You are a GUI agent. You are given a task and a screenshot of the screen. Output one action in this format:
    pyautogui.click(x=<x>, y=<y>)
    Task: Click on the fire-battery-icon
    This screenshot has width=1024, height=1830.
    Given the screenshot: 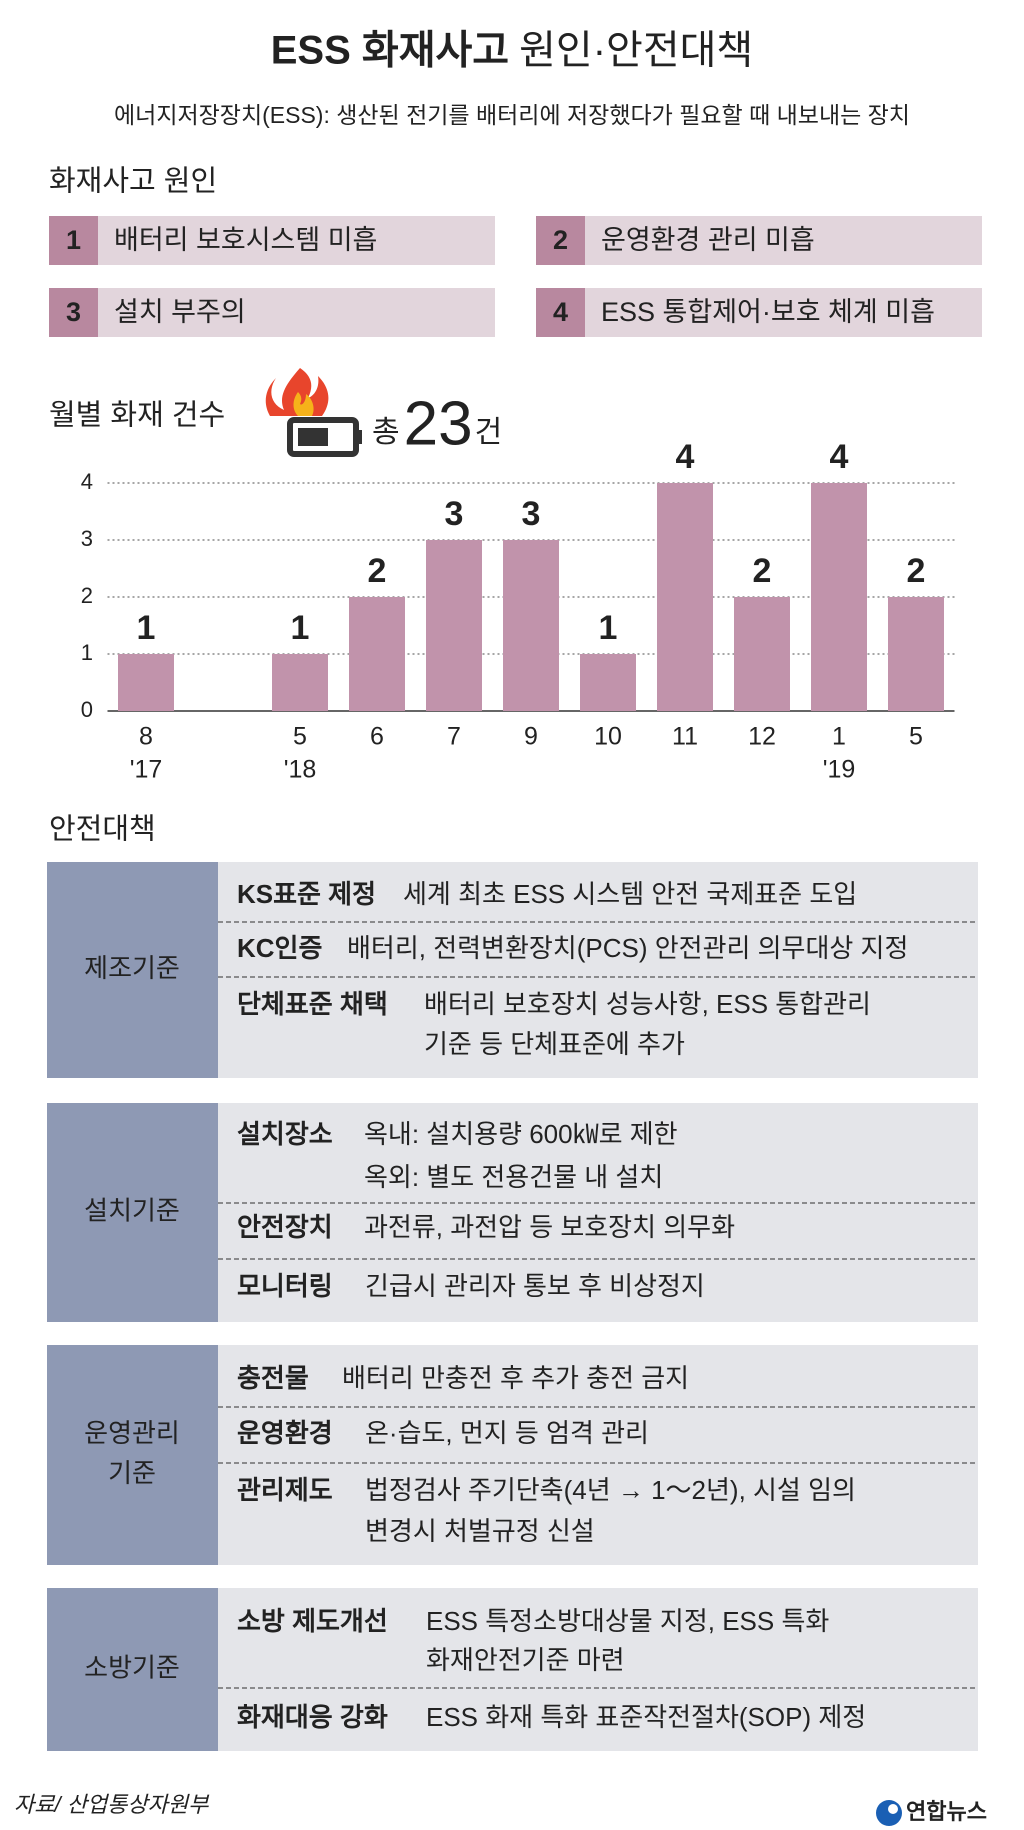 What is the action you would take?
    pyautogui.click(x=313, y=412)
    